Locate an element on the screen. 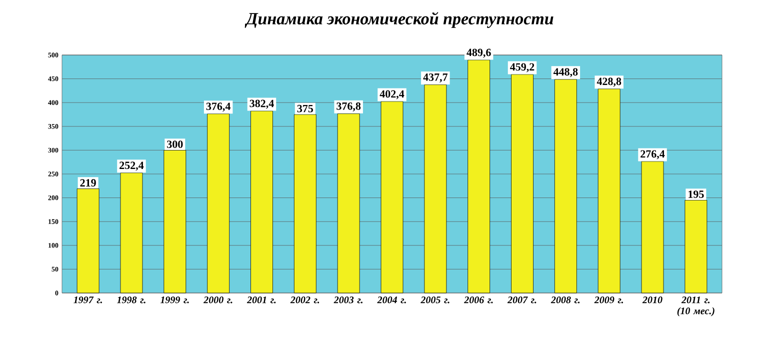 The height and width of the screenshot is (345, 764). x-tick-label: 2010 is located at coordinates (652, 300).